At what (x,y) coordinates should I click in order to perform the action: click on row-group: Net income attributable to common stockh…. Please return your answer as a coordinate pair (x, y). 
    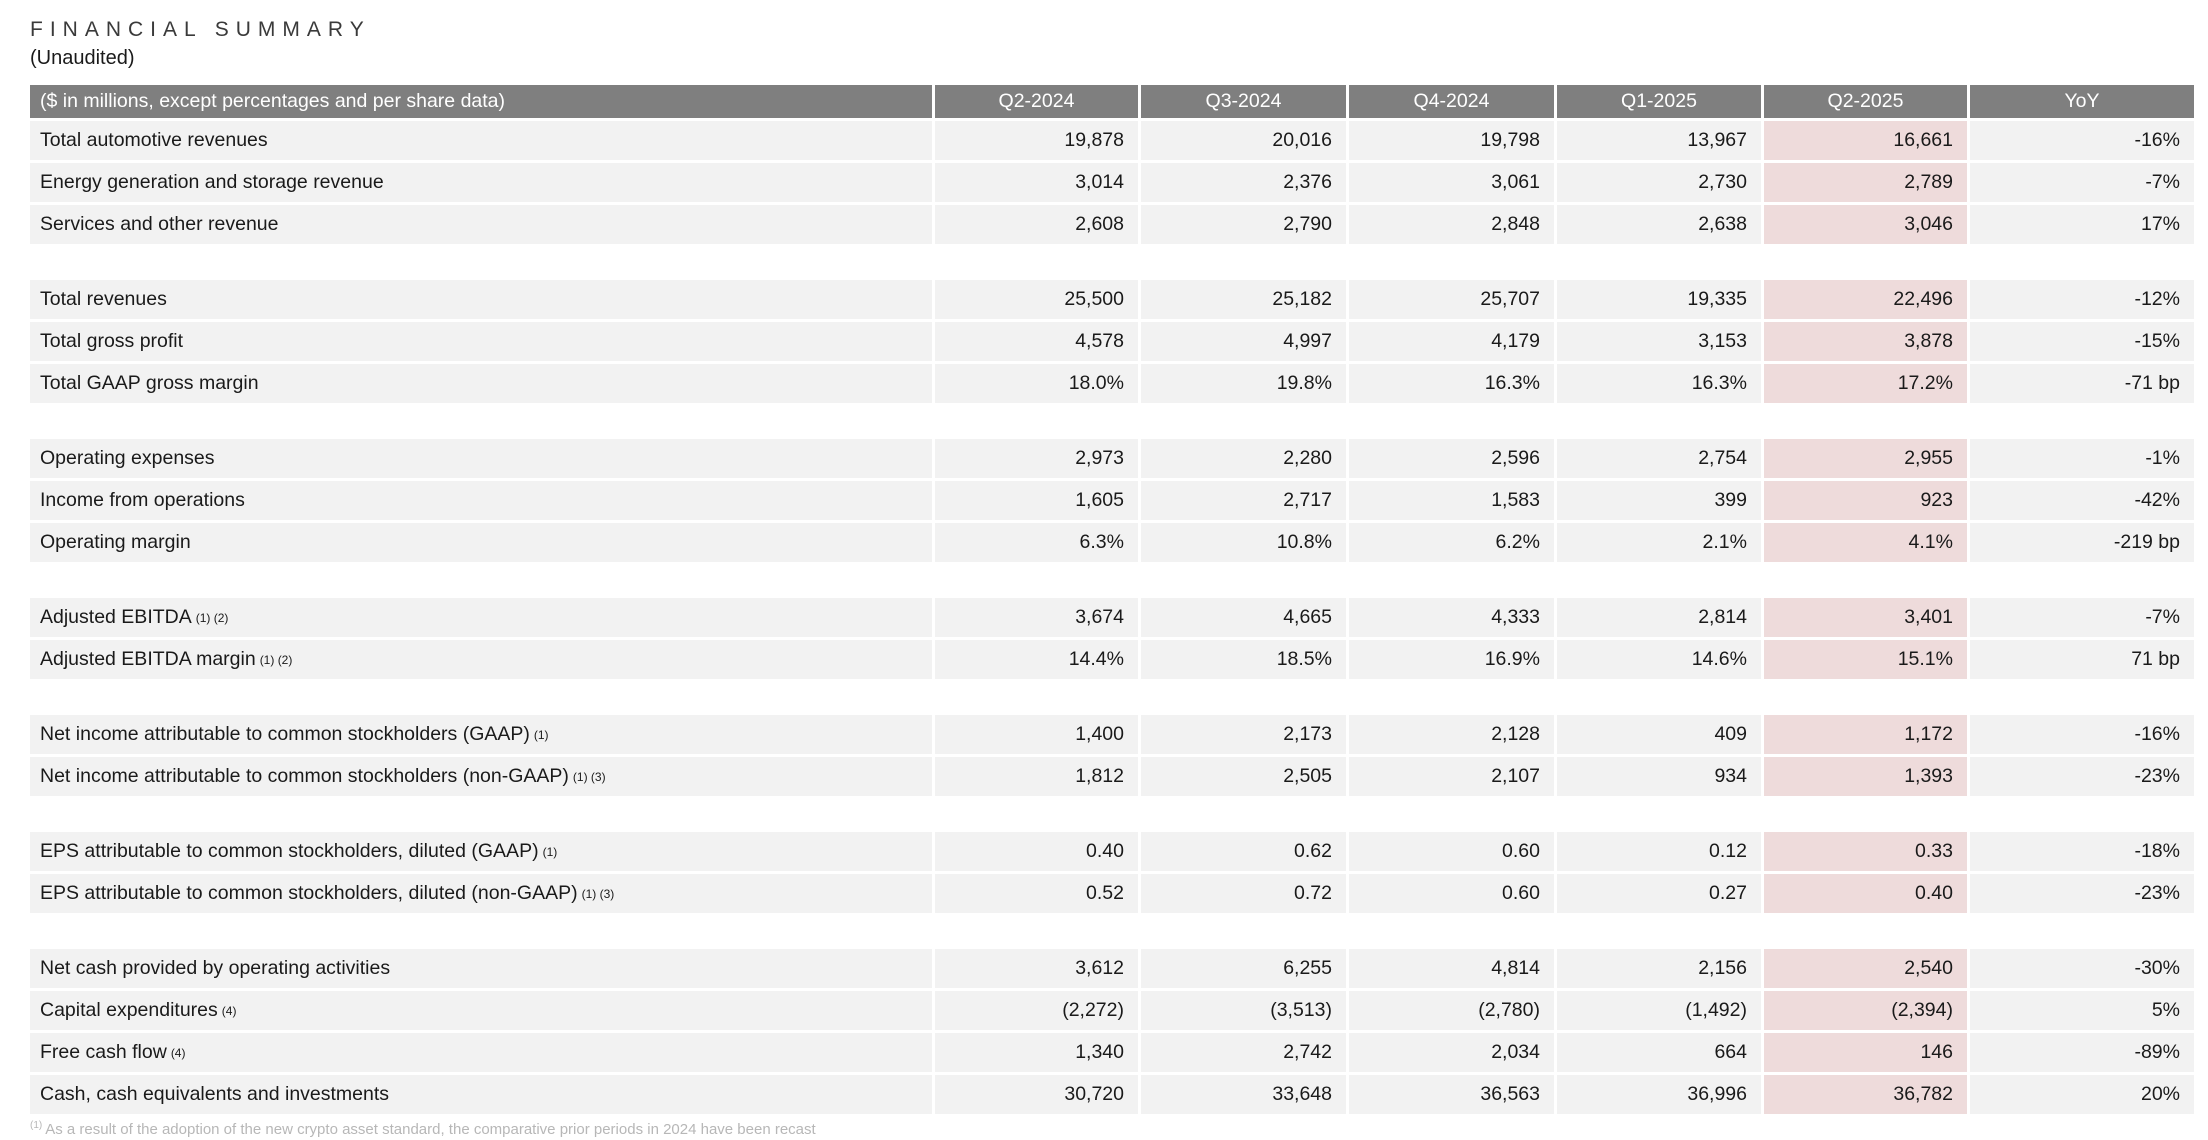
    Looking at the image, I should click on (1112, 755).